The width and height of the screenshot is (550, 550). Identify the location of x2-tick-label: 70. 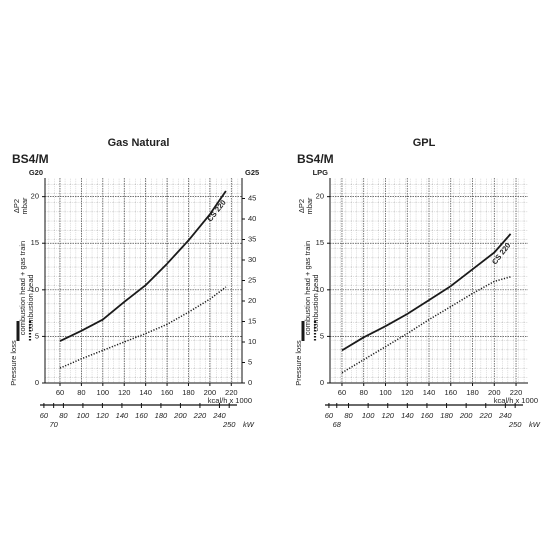
(53, 424).